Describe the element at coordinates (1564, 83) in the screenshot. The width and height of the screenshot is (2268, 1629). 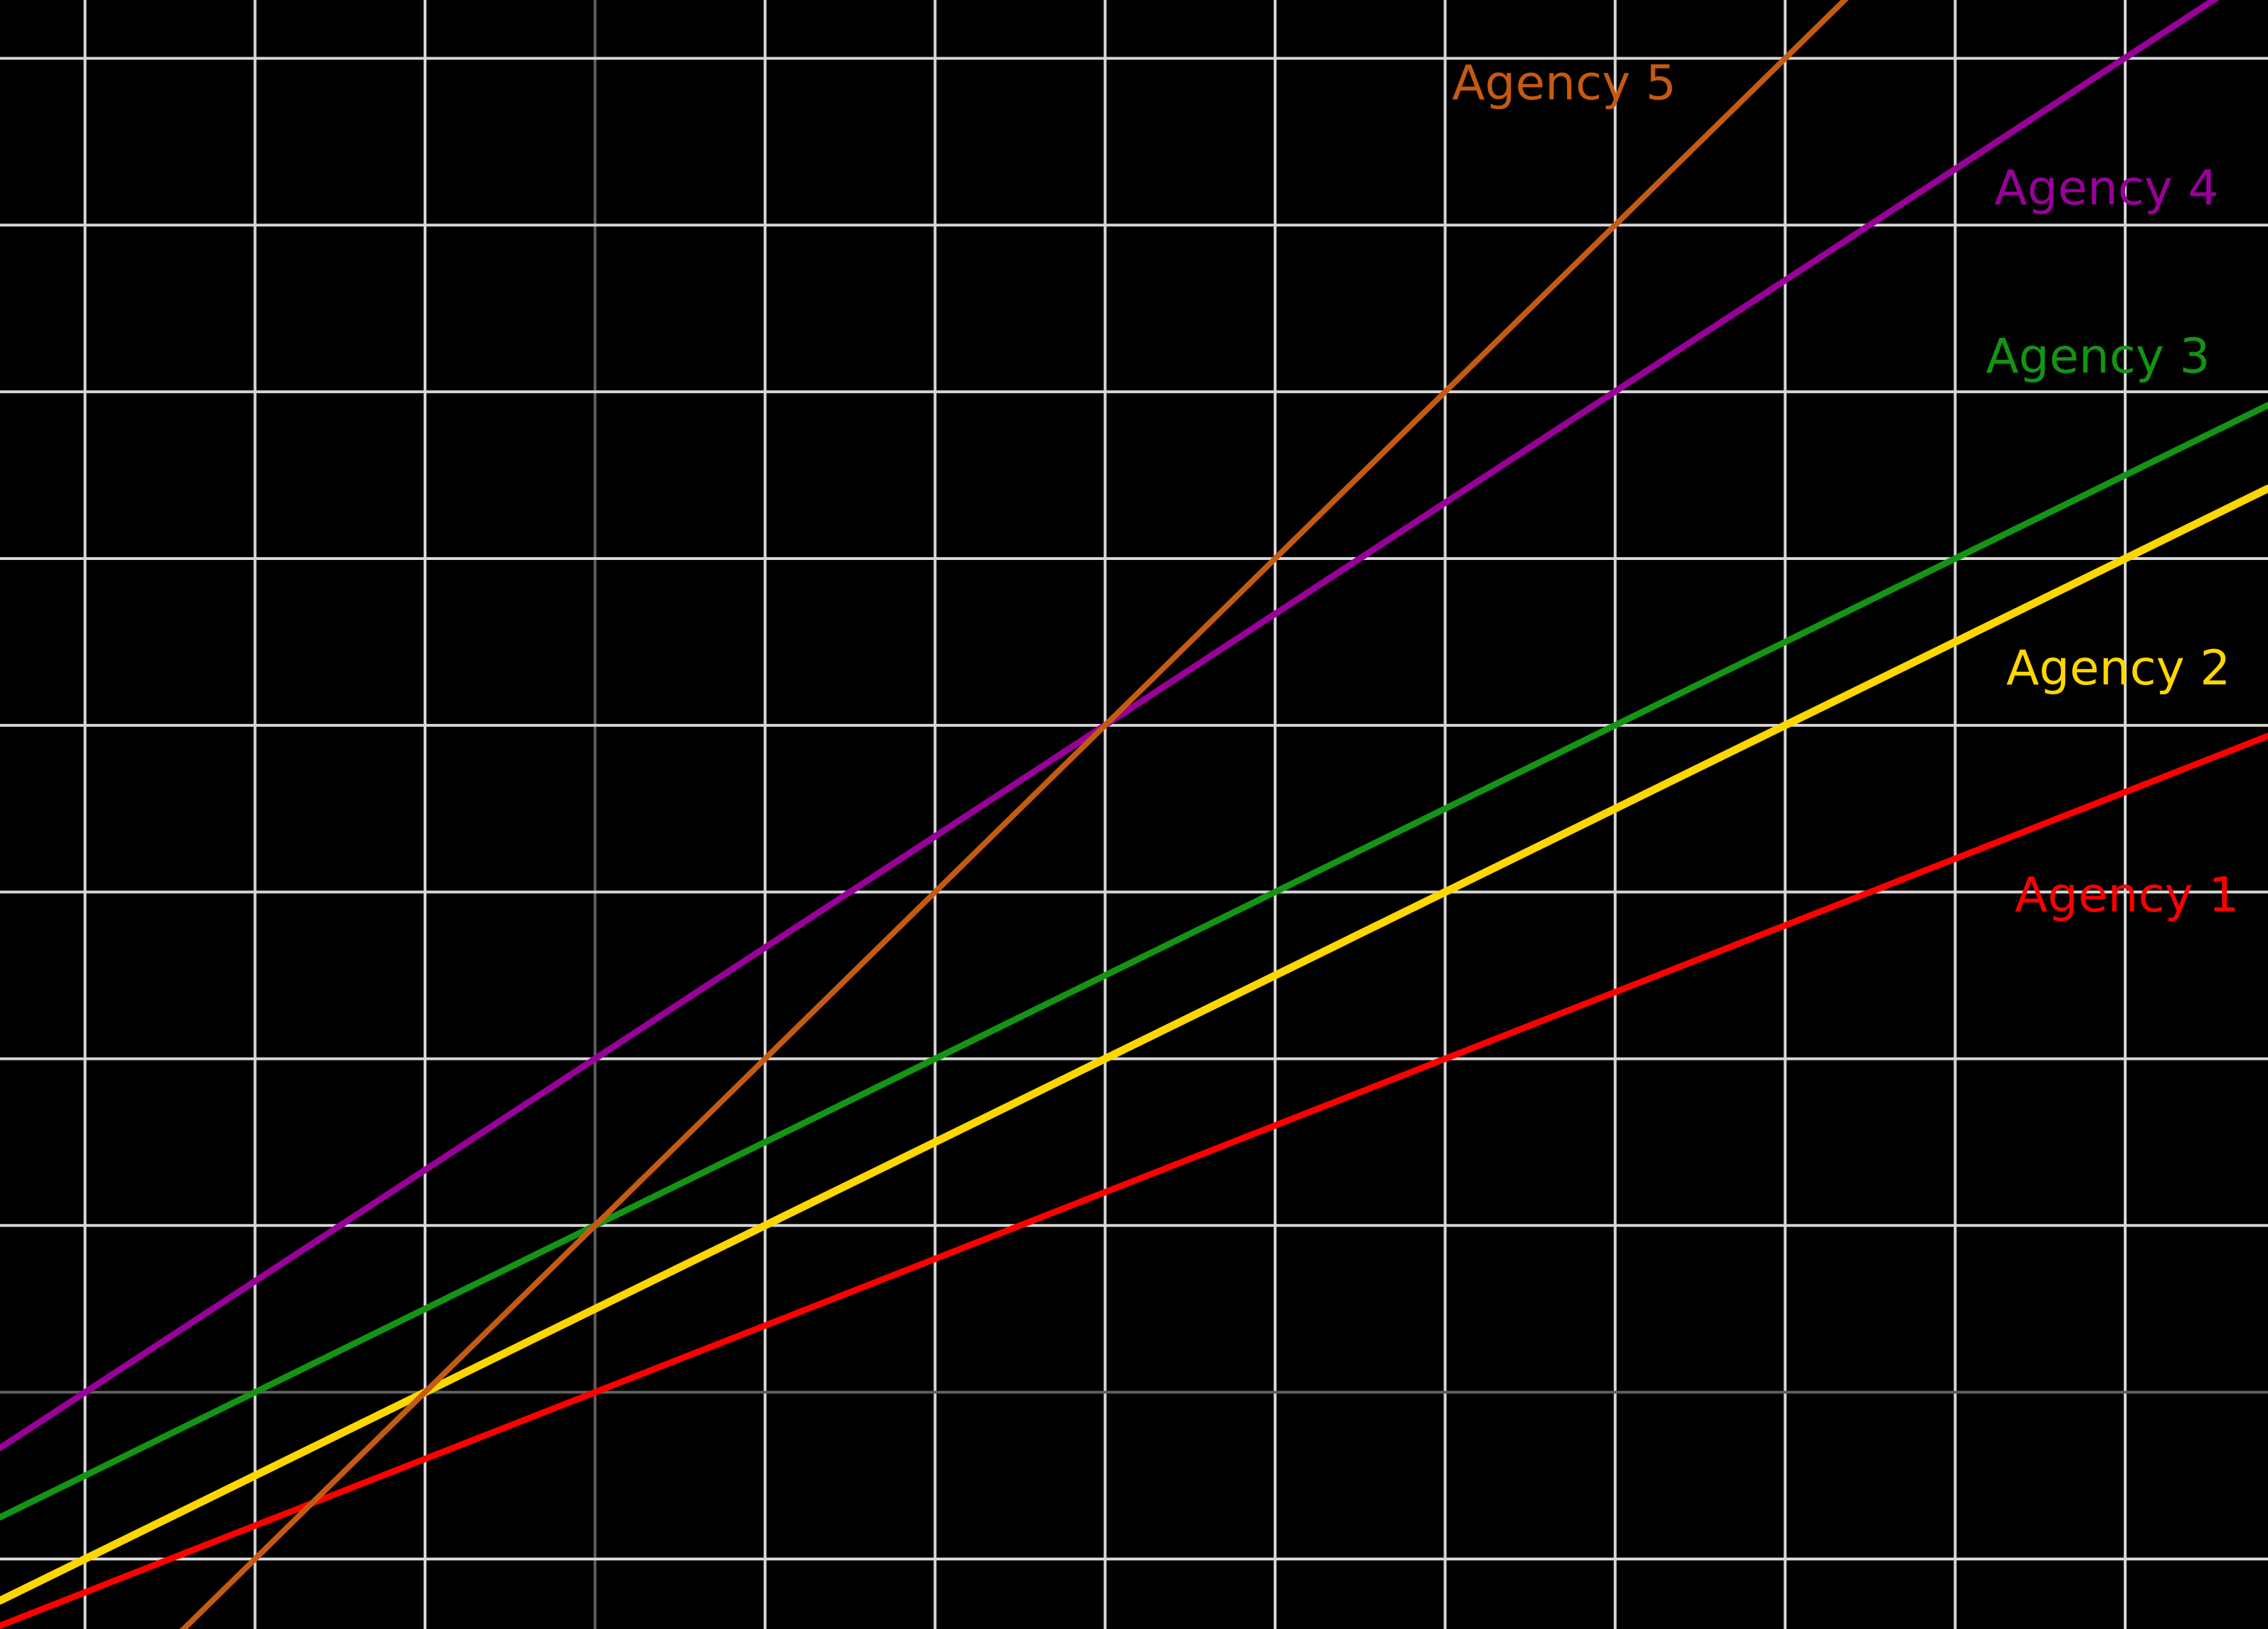
I see `series-label-agency-5: Agency 5` at that location.